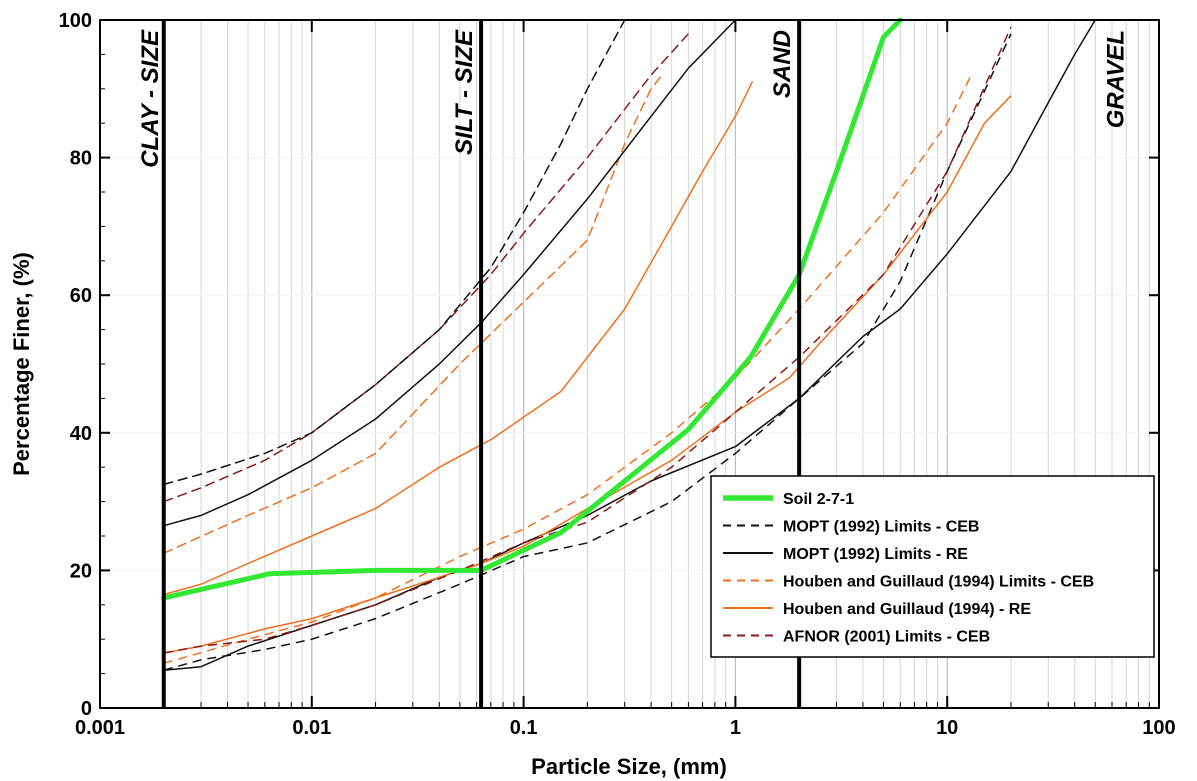  I want to click on y-tick-label: 40, so click(81, 434).